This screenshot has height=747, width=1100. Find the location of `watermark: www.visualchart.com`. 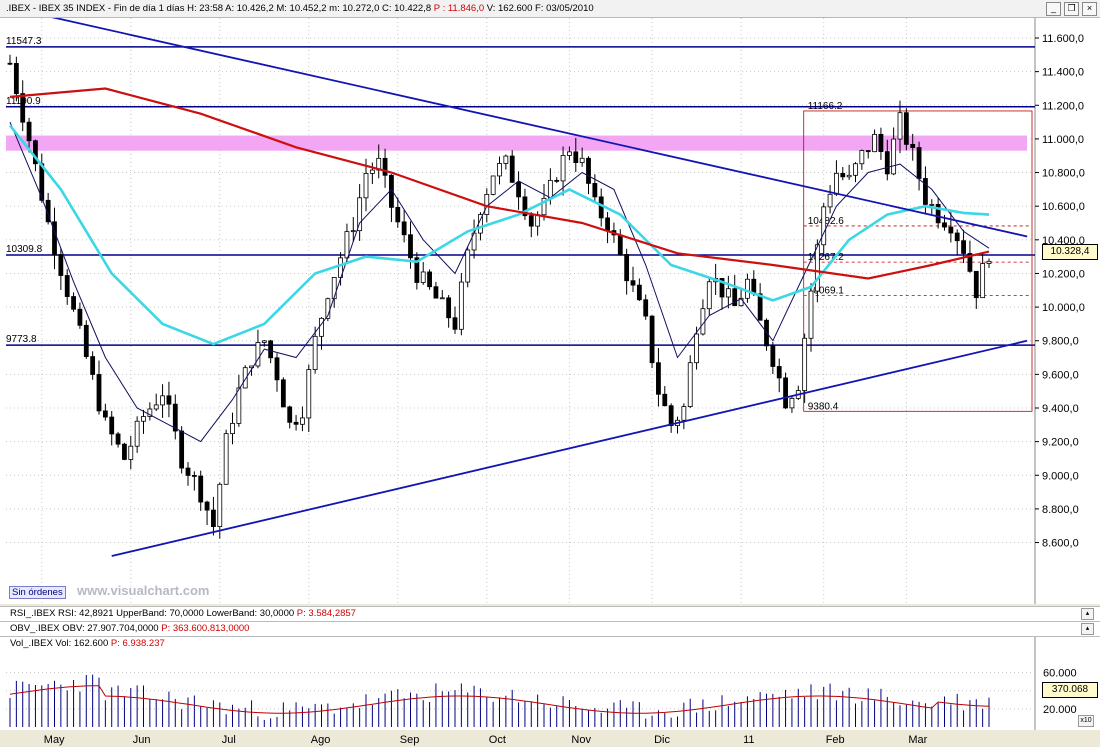

watermark: www.visualchart.com is located at coordinates (143, 590).